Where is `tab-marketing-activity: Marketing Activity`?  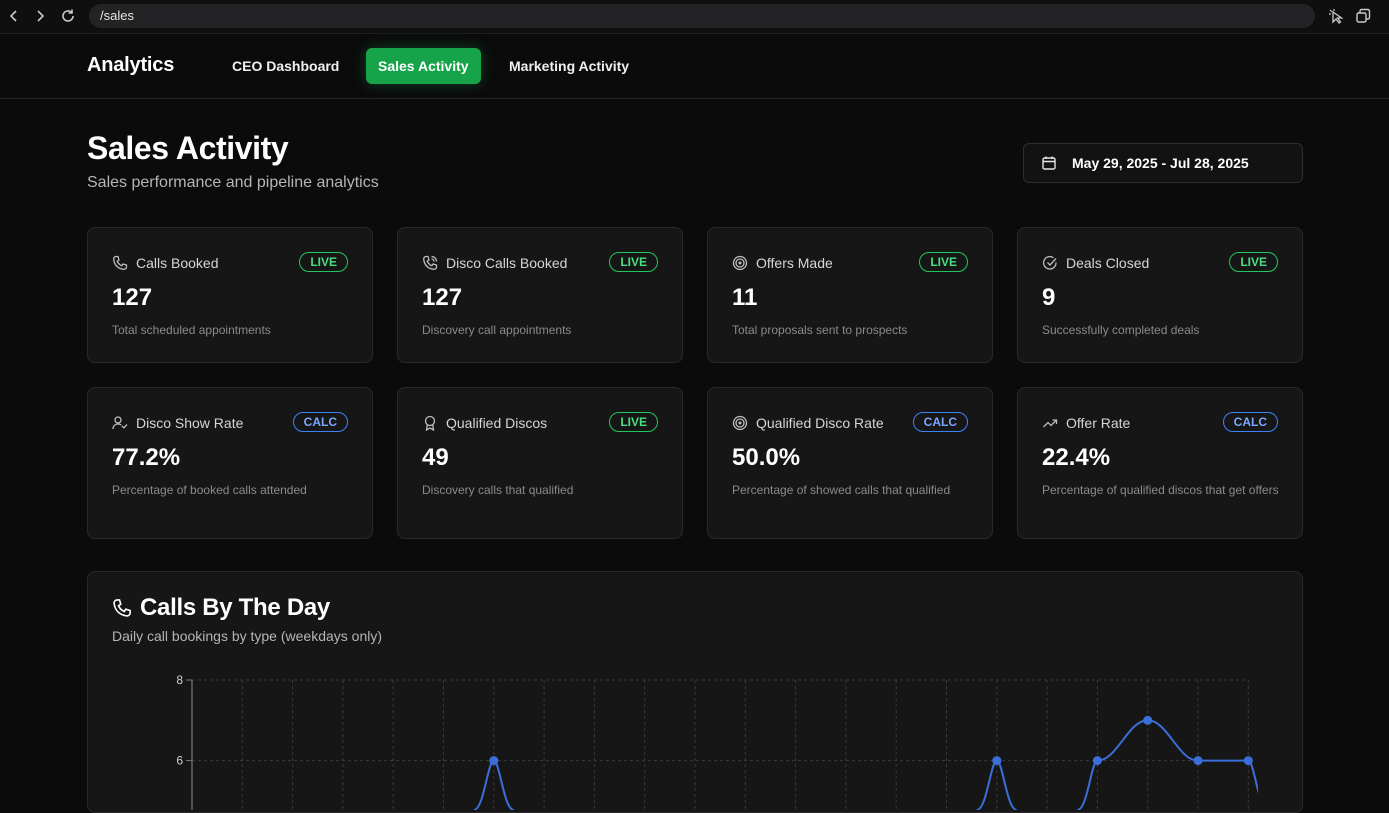 tab-marketing-activity: Marketing Activity is located at coordinates (569, 66).